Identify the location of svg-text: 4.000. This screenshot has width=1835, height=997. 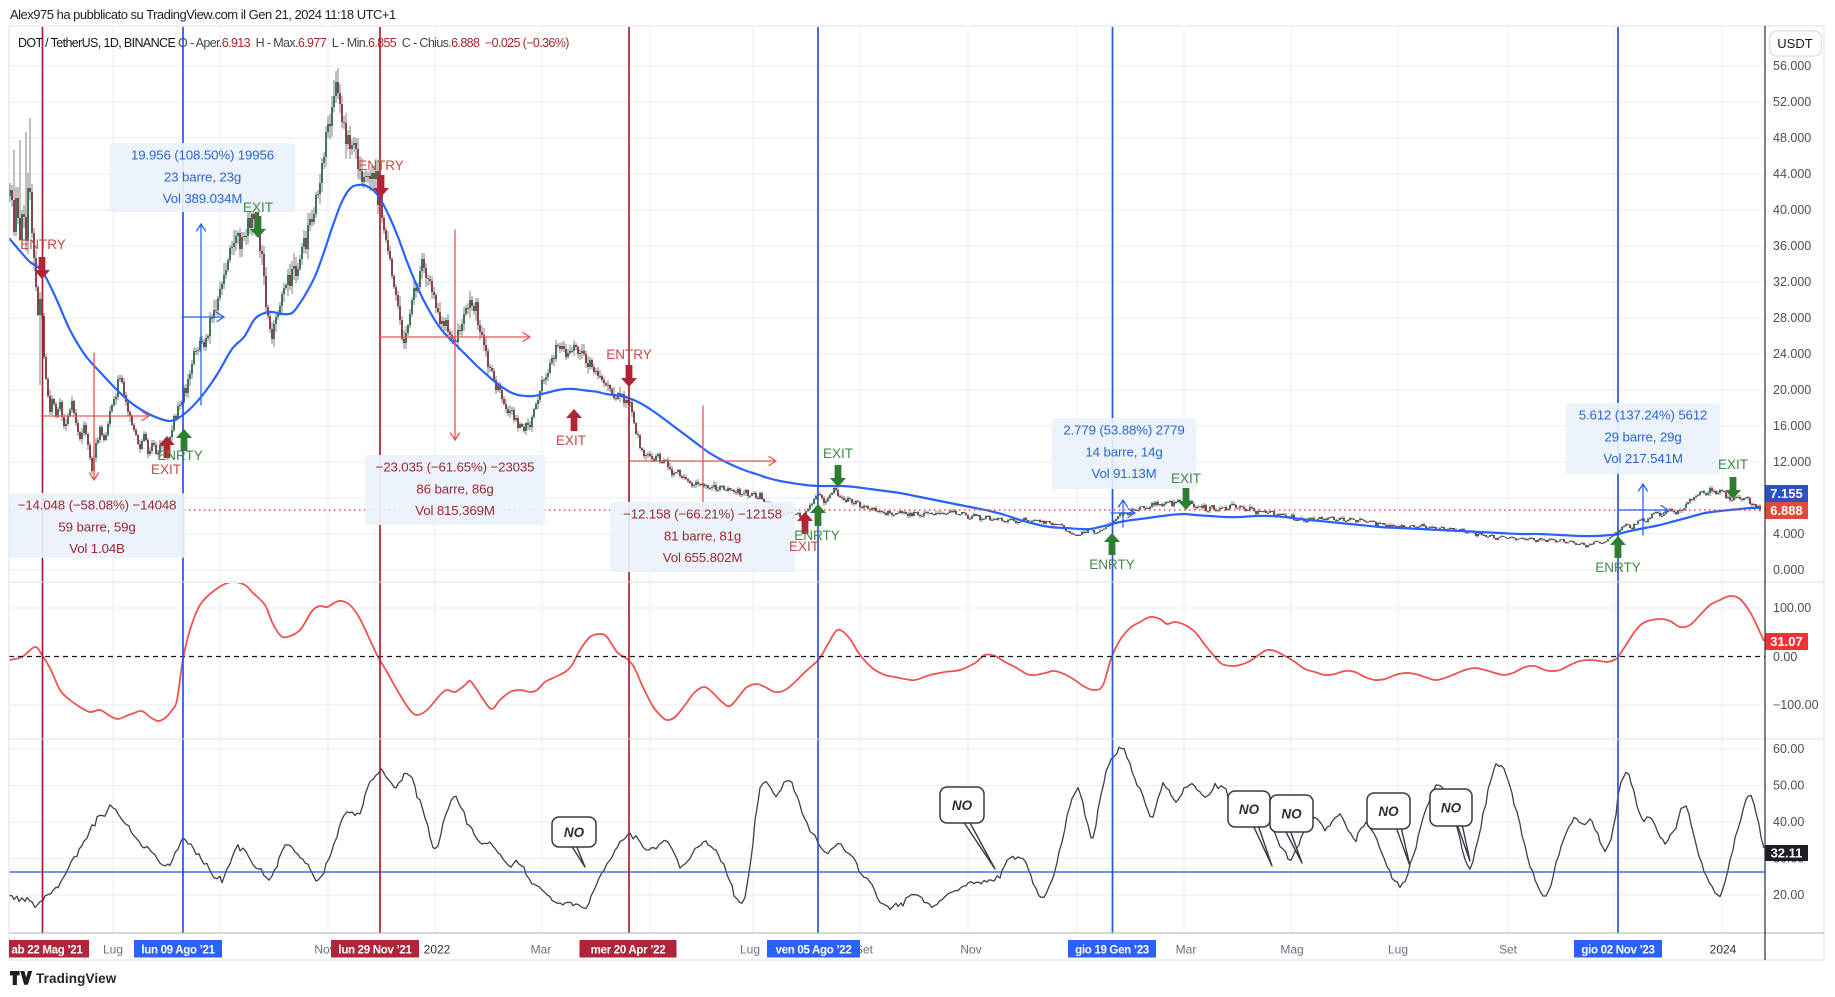
(1788, 534).